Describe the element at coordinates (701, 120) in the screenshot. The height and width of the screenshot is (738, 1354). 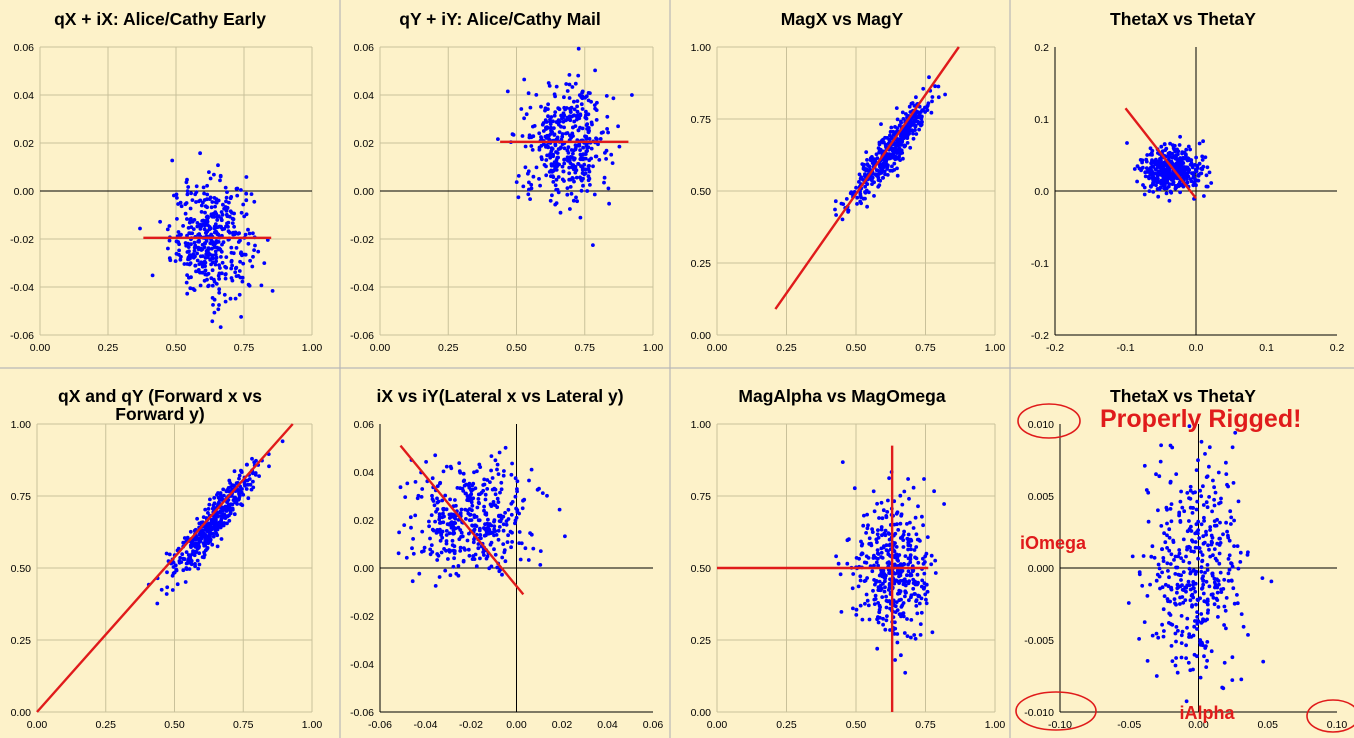
I see `y-tick-label: 0.75` at that location.